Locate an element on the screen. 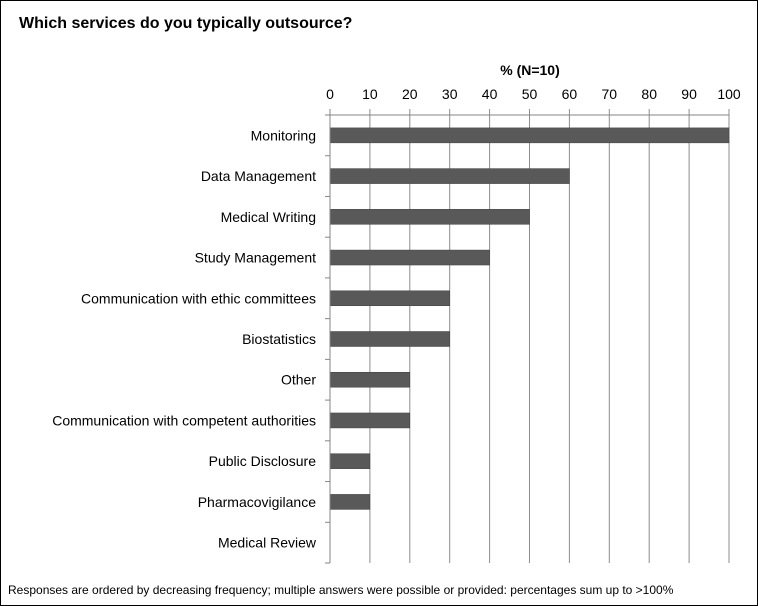 The height and width of the screenshot is (606, 758). x-tick-labels: 0 10 20 30 40 50 60 70 80 90 100 is located at coordinates (533, 94).